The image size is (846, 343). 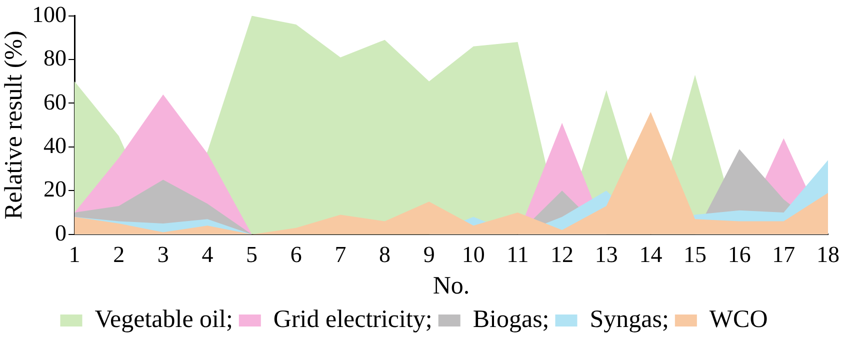 I want to click on x-tick-label: 18, so click(x=828, y=255).